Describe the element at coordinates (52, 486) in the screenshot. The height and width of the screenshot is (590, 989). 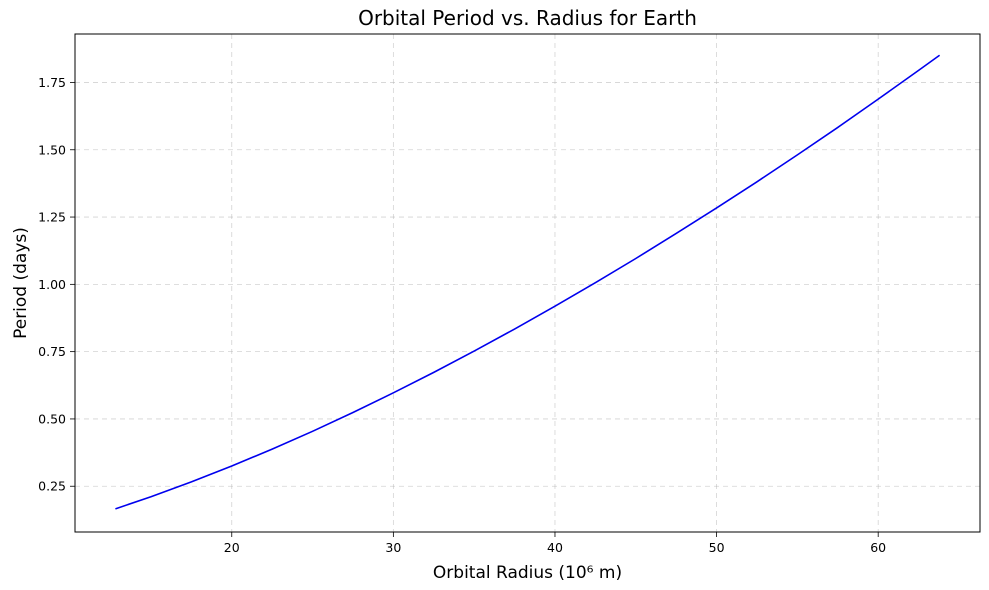
I see `y-tick-label: 0.25` at that location.